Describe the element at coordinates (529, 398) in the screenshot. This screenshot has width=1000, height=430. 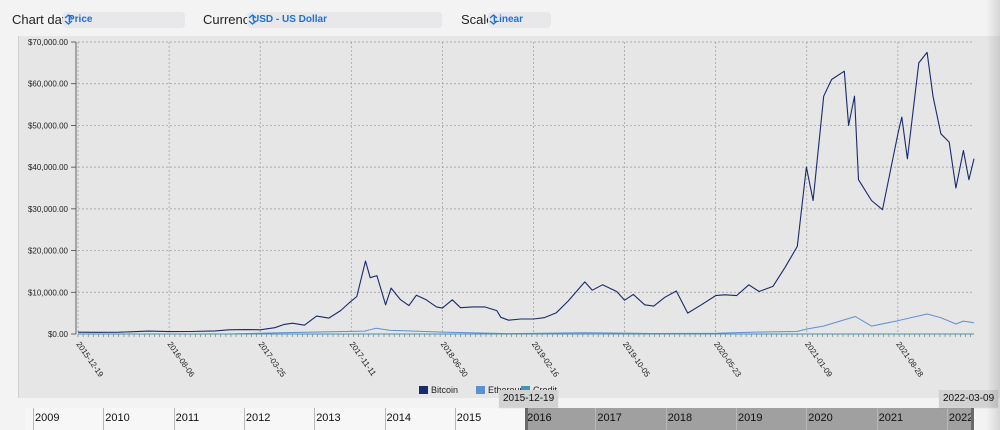
I see `range-start-label: 2015-12-19` at that location.